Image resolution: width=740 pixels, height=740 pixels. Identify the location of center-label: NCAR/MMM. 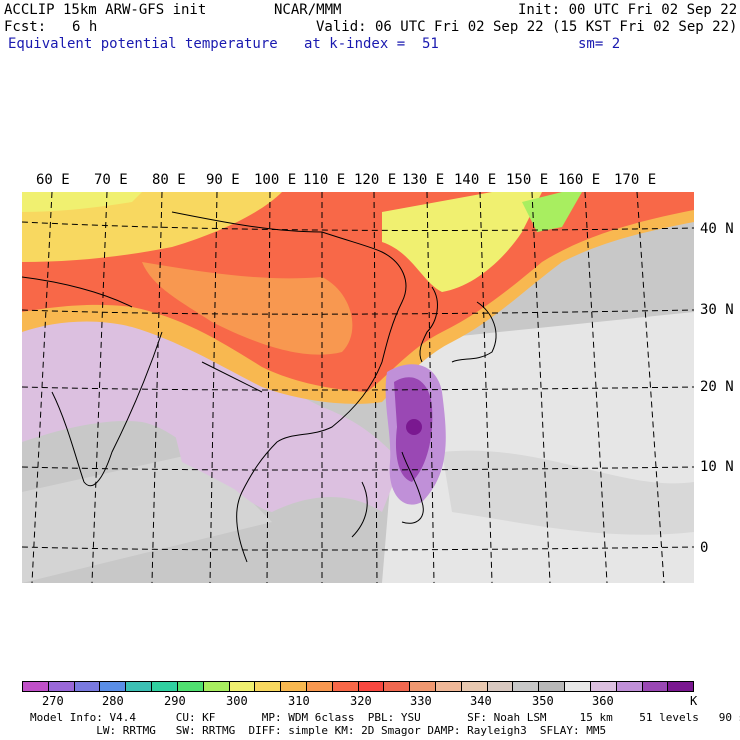
(308, 10).